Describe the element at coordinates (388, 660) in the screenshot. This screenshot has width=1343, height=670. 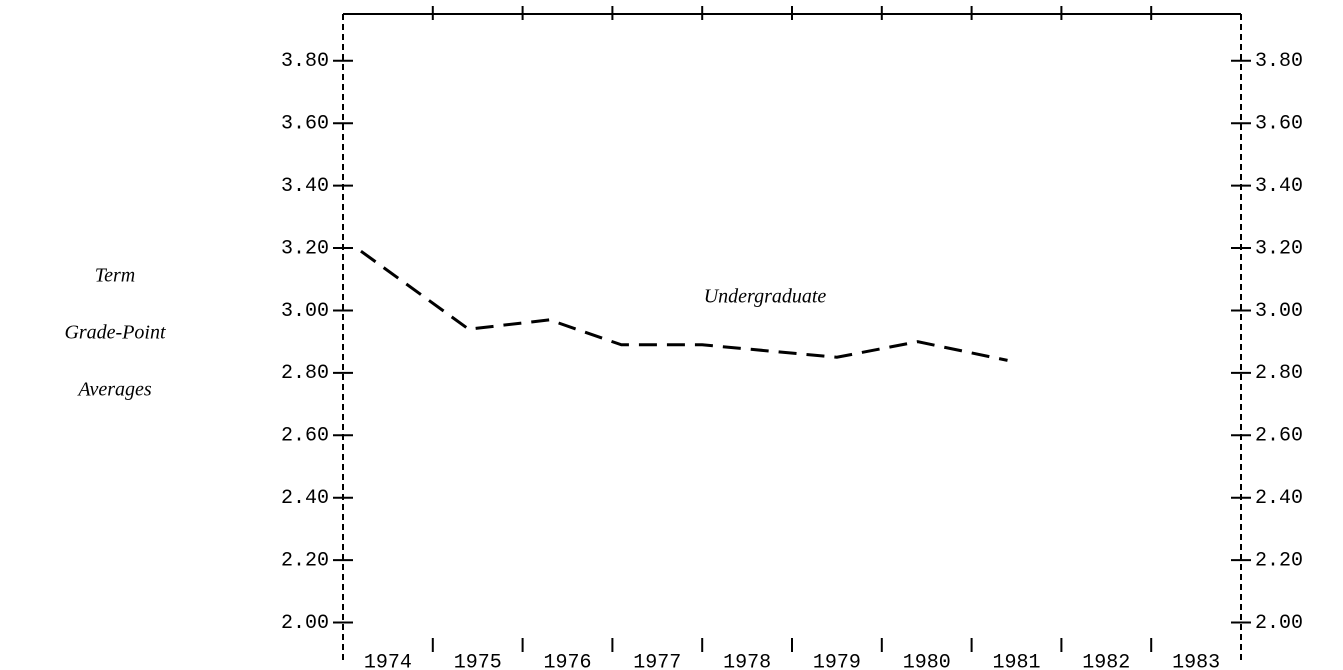
I see `x-tick-label: 1974` at that location.